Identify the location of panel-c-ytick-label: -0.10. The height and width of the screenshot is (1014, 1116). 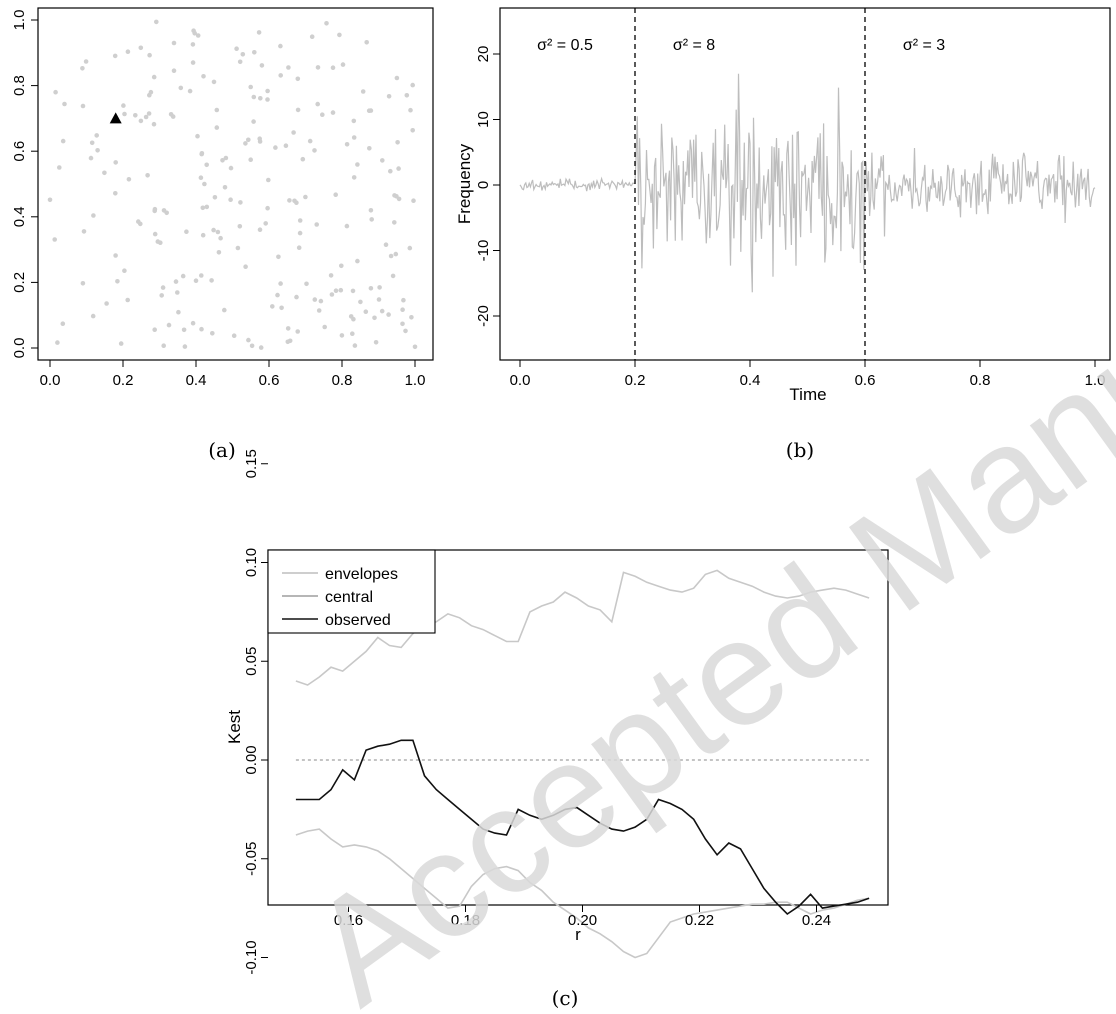
(251, 957).